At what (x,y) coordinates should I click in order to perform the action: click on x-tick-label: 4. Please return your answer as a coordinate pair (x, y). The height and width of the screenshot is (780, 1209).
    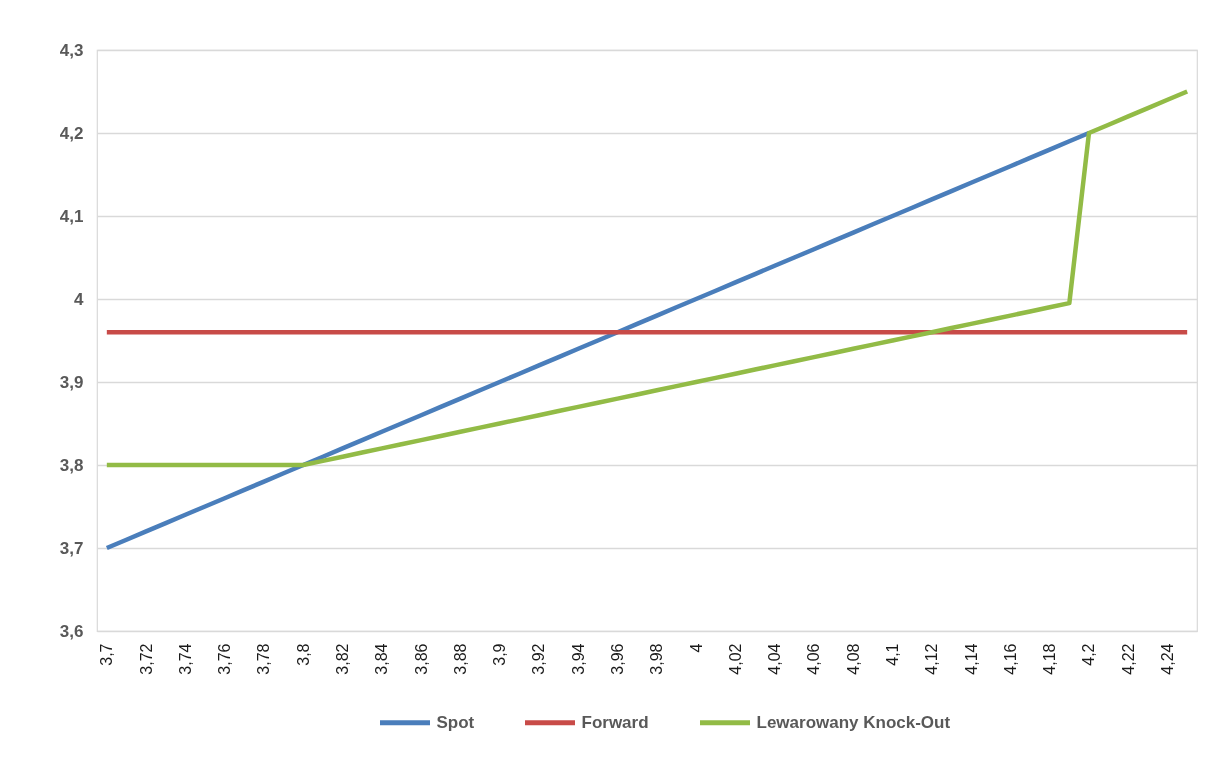
    Looking at the image, I should click on (696, 648).